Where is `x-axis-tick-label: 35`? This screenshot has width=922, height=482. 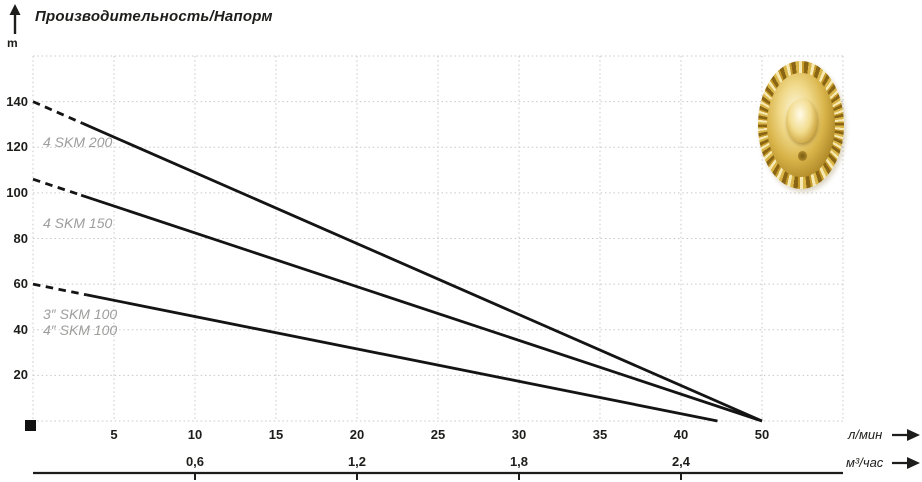 x-axis-tick-label: 35 is located at coordinates (600, 434).